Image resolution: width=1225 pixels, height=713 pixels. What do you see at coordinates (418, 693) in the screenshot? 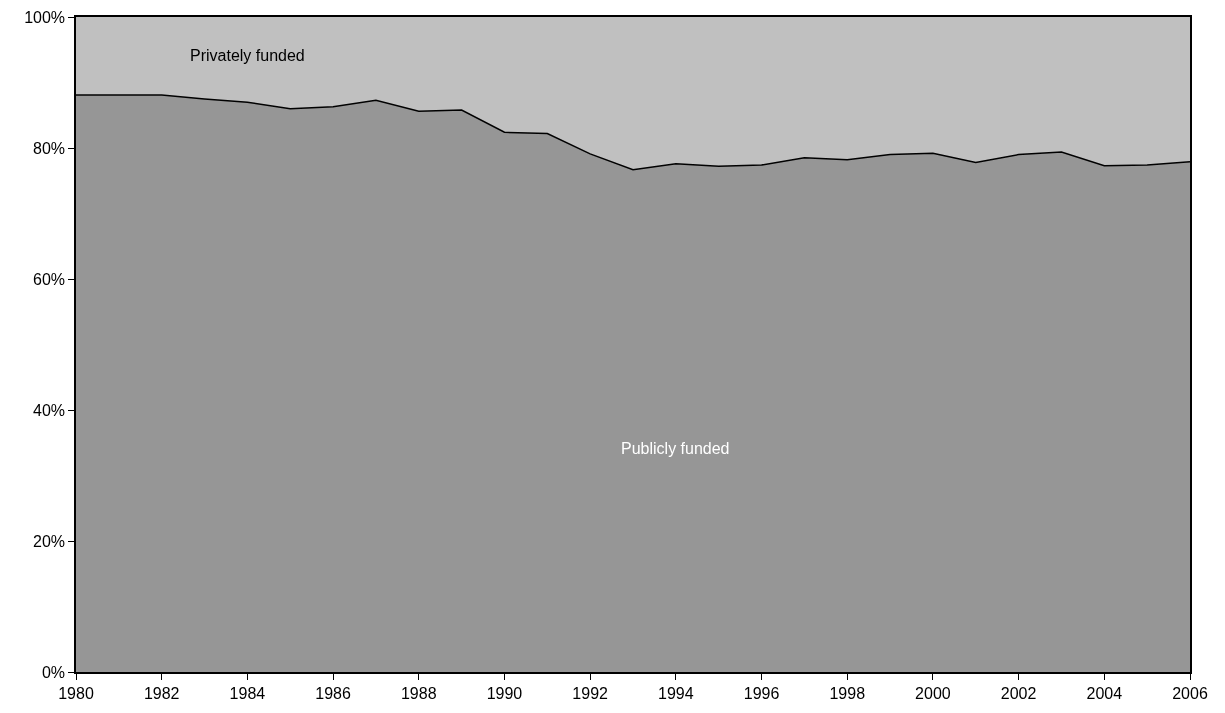
I see `x-tick-label: 1988` at bounding box center [418, 693].